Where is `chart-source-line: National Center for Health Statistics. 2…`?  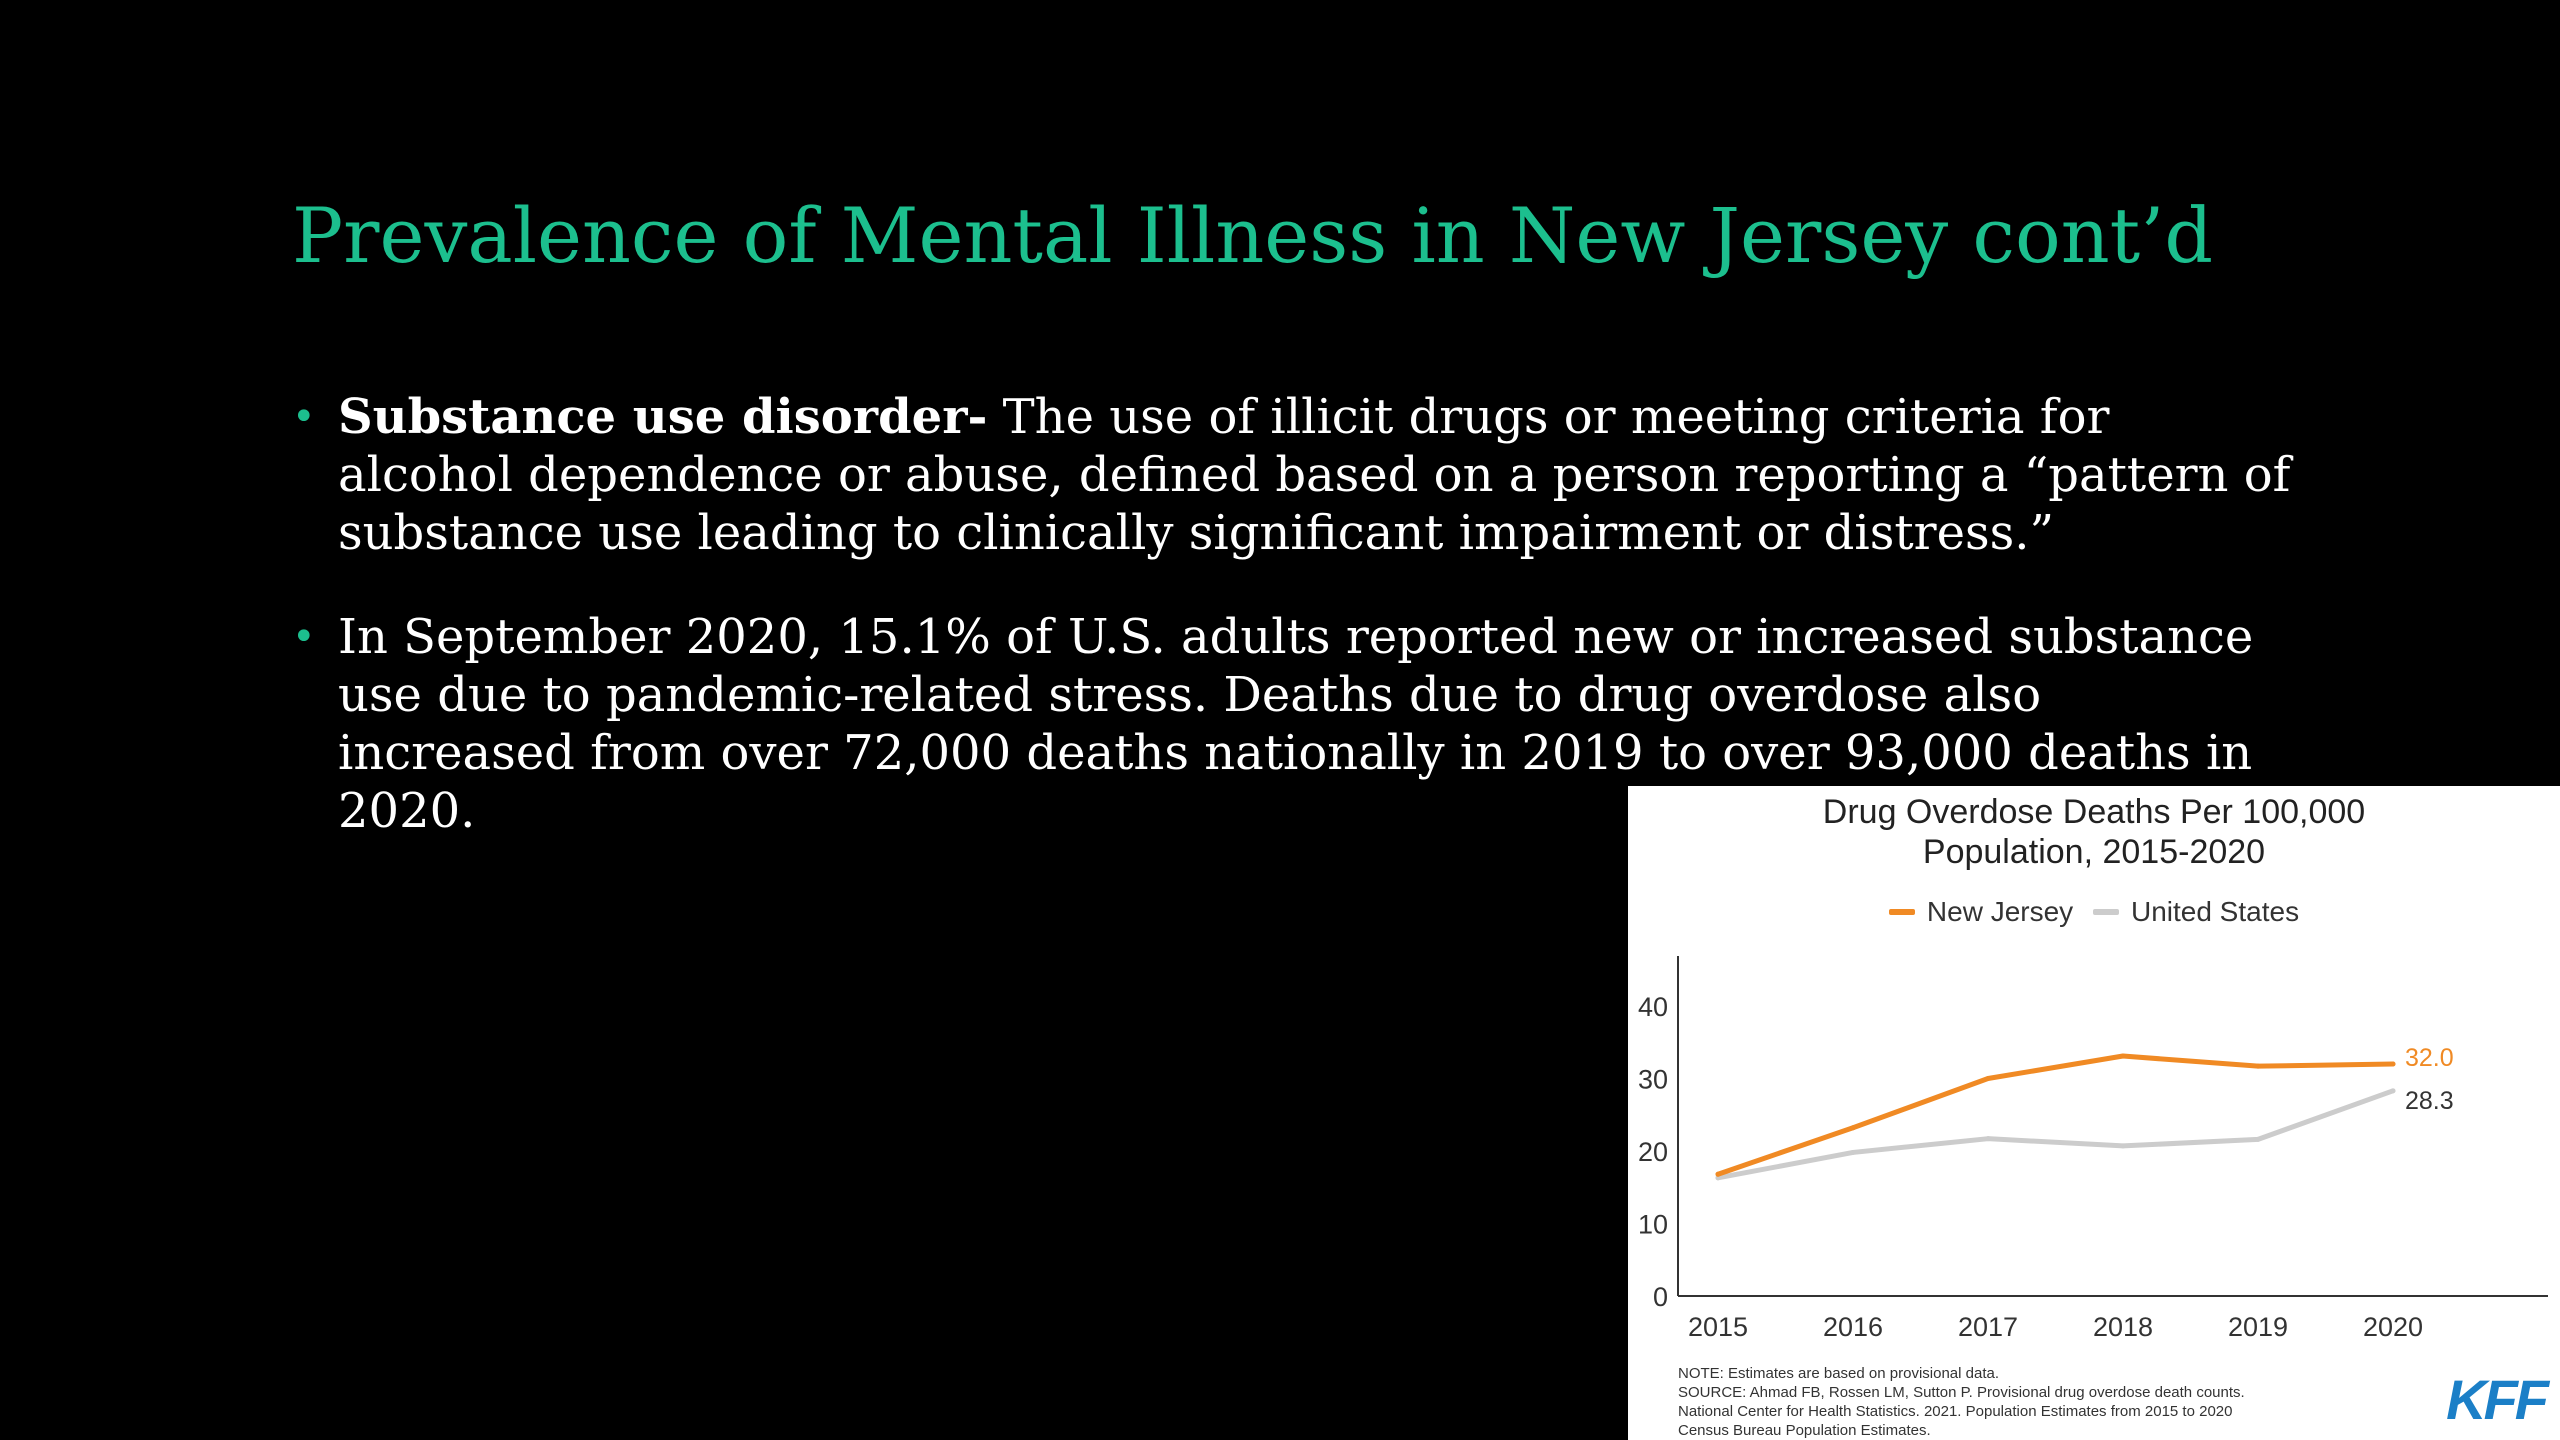 chart-source-line: National Center for Health Statistics. 2… is located at coordinates (1955, 1411).